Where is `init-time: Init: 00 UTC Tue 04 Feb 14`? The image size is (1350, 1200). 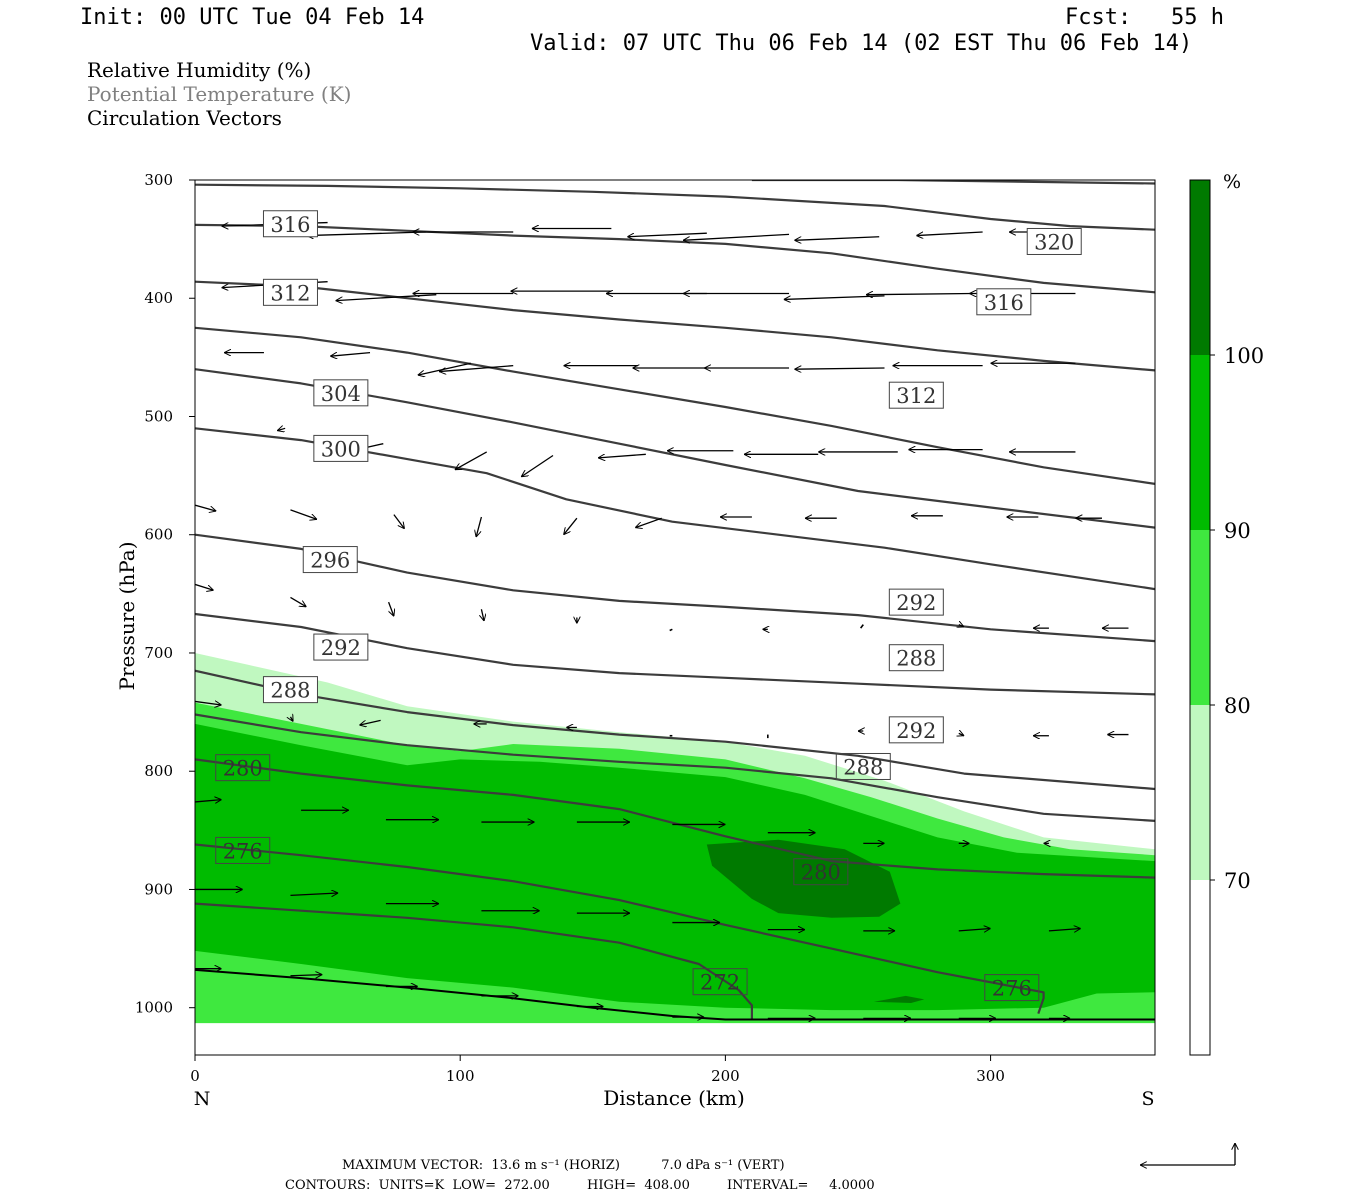
init-time: Init: 00 UTC Tue 04 Feb 14 is located at coordinates (252, 17).